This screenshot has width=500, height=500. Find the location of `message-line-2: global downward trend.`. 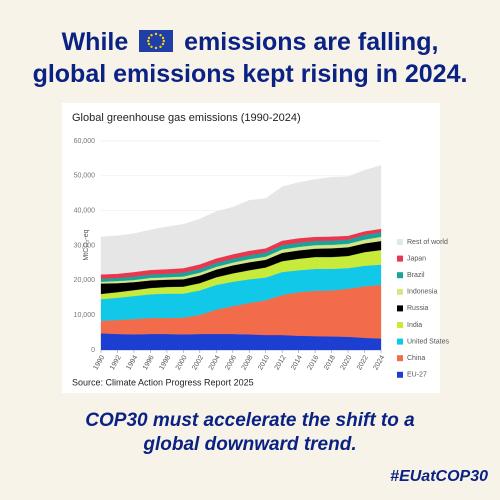

message-line-2: global downward trend. is located at coordinates (250, 444).